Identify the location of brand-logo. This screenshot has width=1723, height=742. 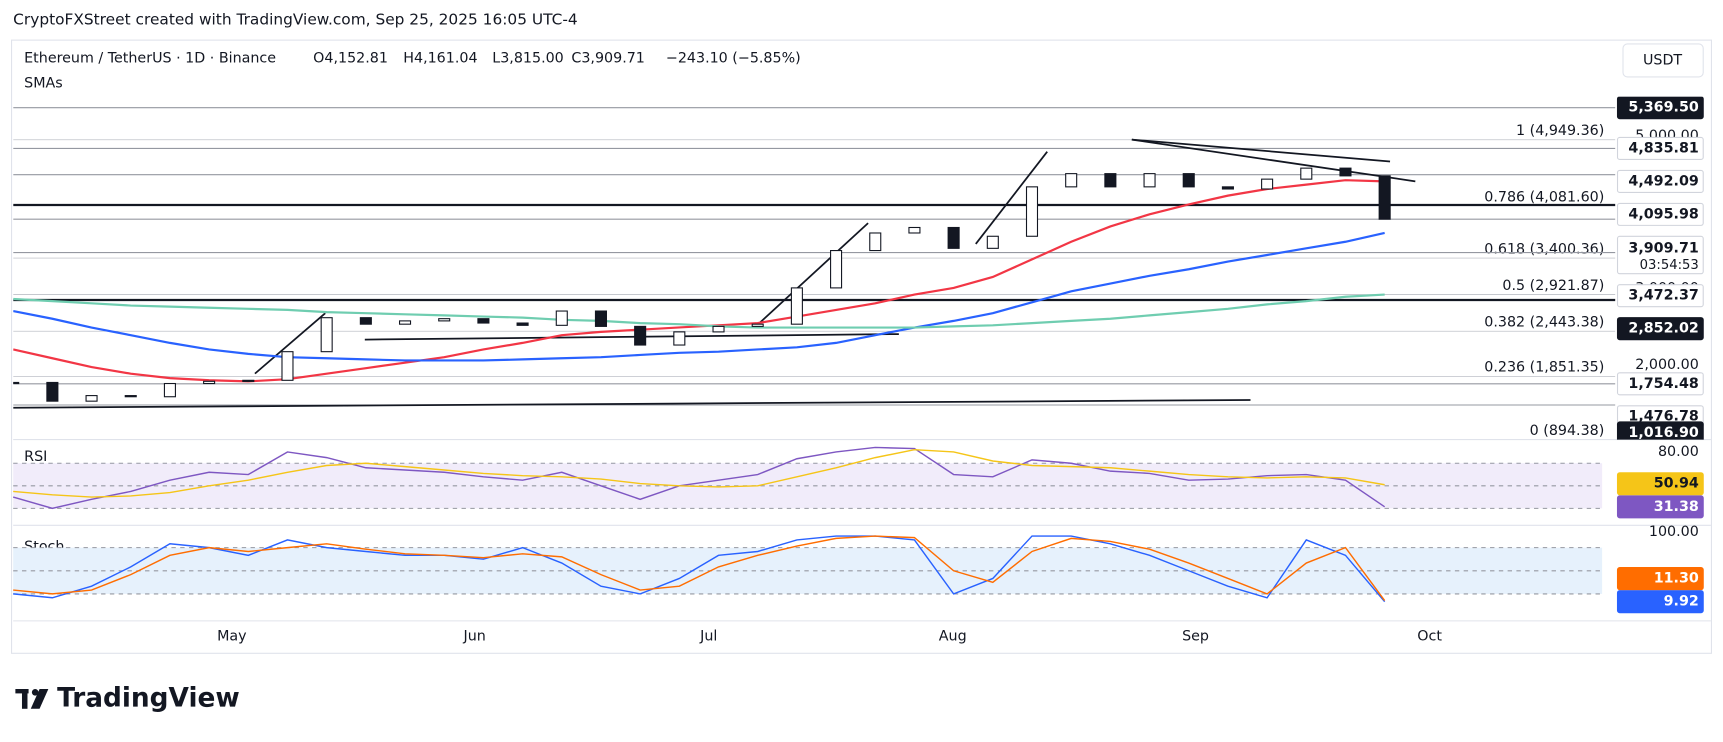
(32, 699).